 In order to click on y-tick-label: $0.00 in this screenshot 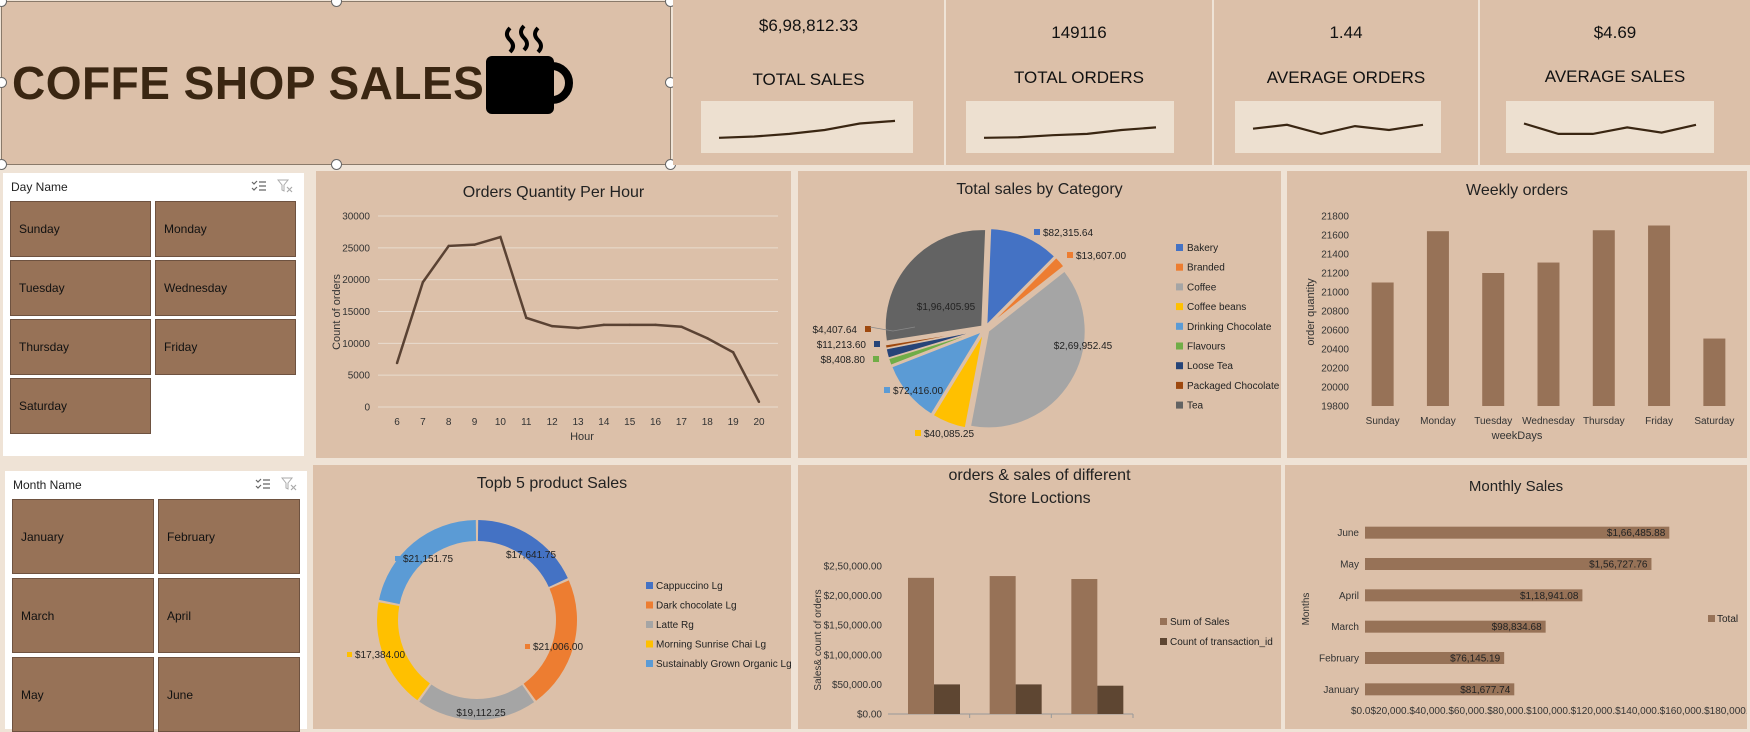, I will do `click(869, 715)`.